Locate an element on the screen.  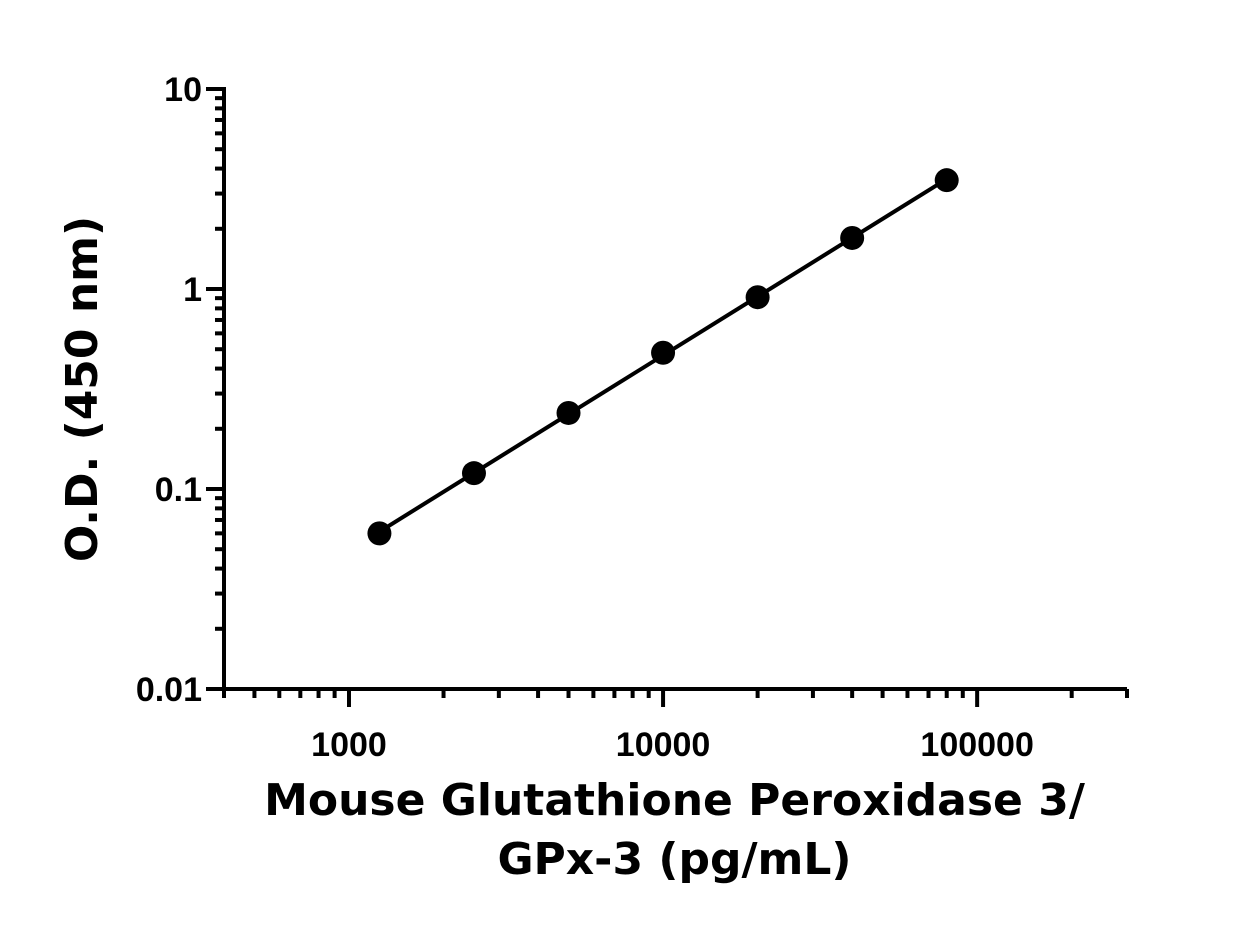
x-tick-label: 10000 is located at coordinates (663, 745).